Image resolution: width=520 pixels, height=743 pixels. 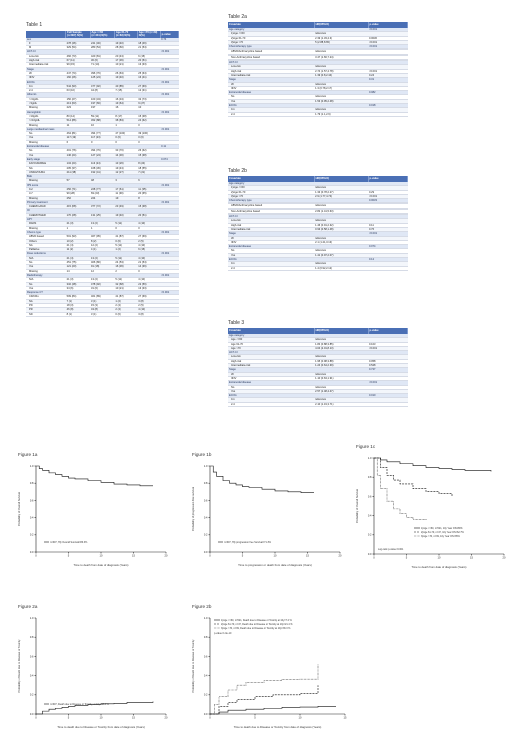 What do you see at coordinates (46, 39) in the screenshot?
I see `table-cell: sex` at bounding box center [46, 39].